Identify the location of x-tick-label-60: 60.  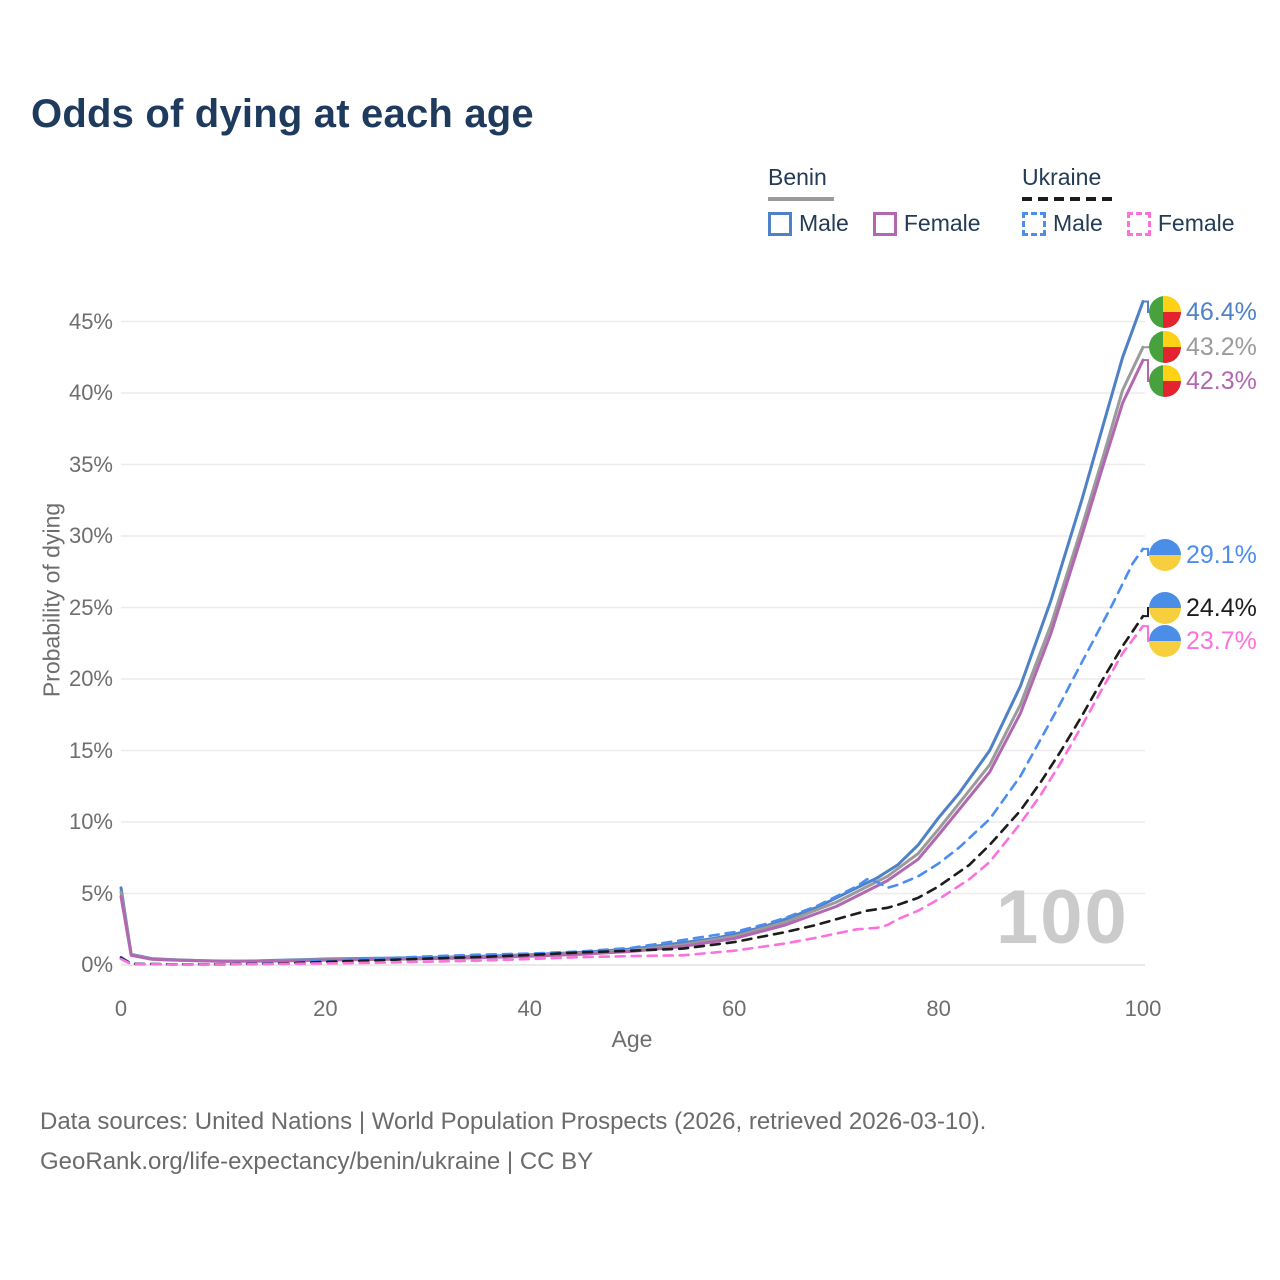
(734, 1008).